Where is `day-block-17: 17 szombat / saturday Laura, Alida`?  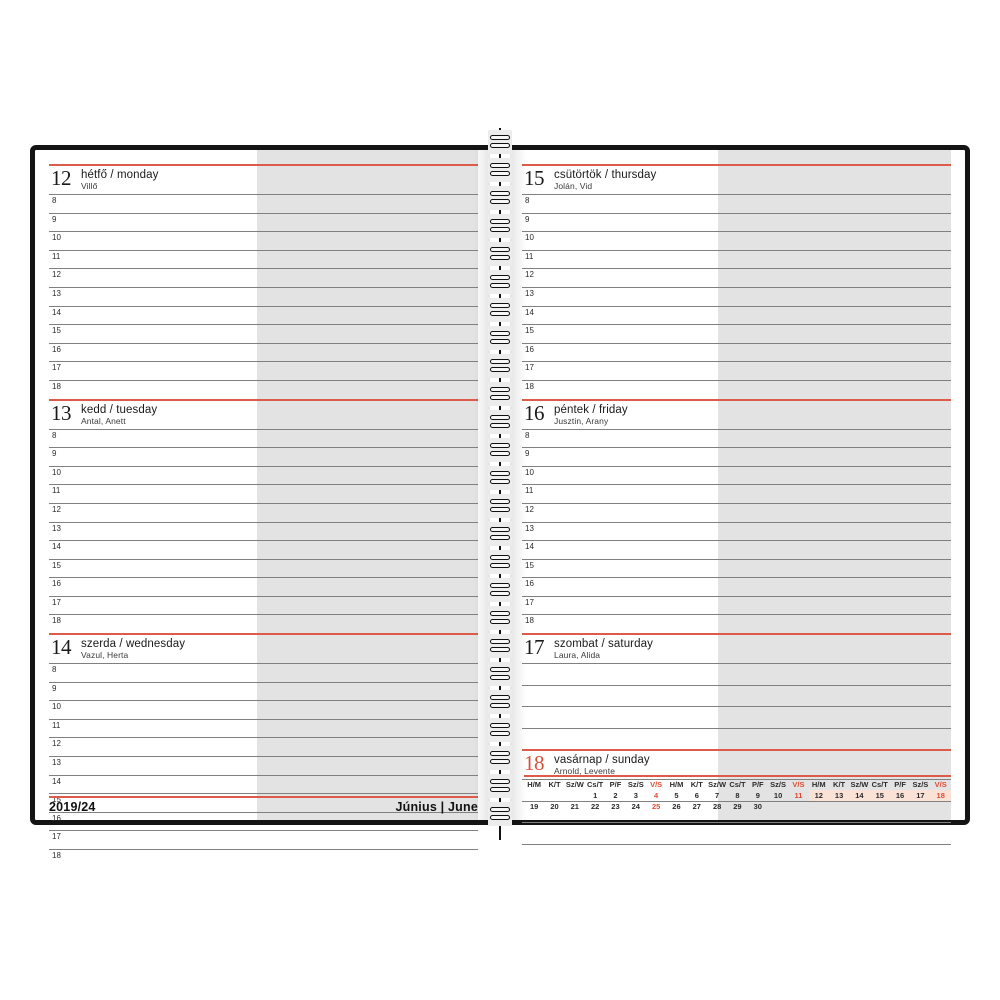 day-block-17: 17 szombat / saturday Laura, Alida is located at coordinates (736, 691).